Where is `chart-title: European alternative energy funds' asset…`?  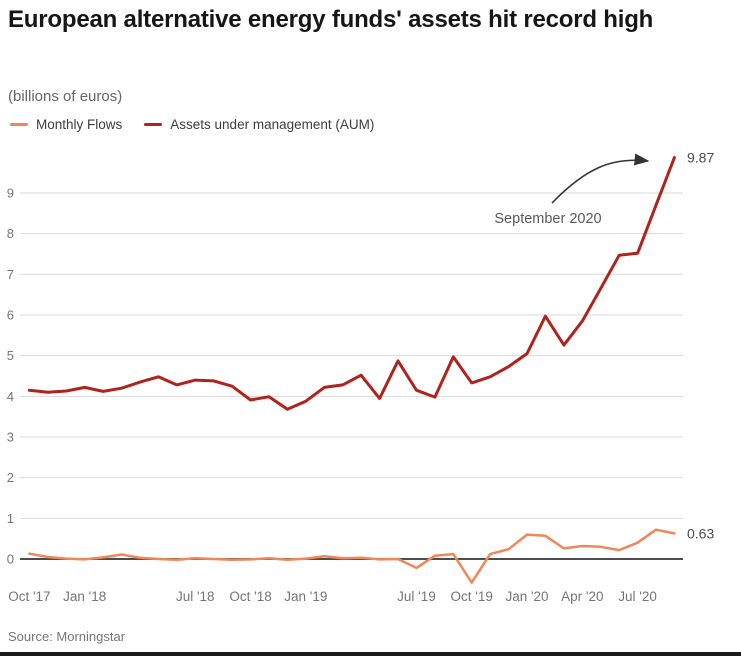 chart-title: European alternative energy funds' asset… is located at coordinates (331, 19).